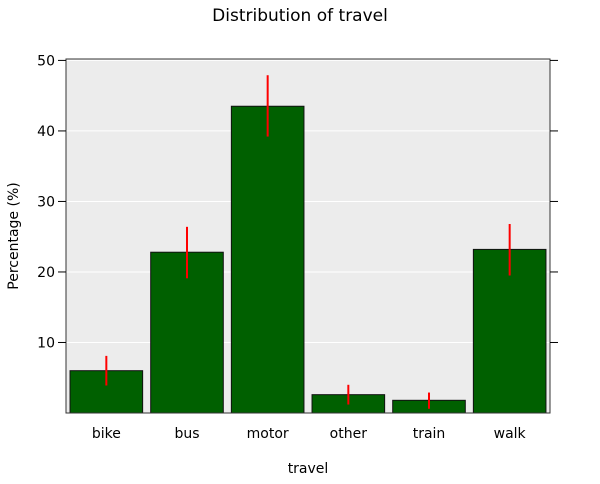  What do you see at coordinates (429, 434) in the screenshot?
I see `x-tick-label: train` at bounding box center [429, 434].